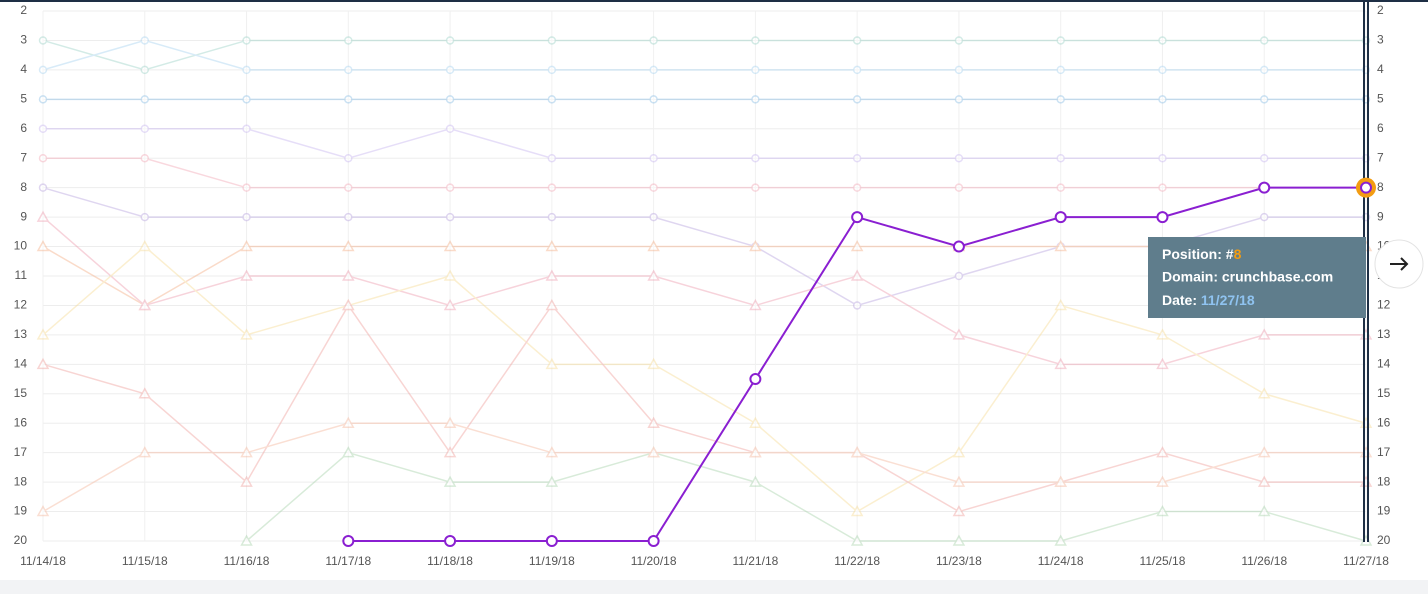 This screenshot has height=594, width=1428. I want to click on value: 11/27/18, so click(1228, 300).